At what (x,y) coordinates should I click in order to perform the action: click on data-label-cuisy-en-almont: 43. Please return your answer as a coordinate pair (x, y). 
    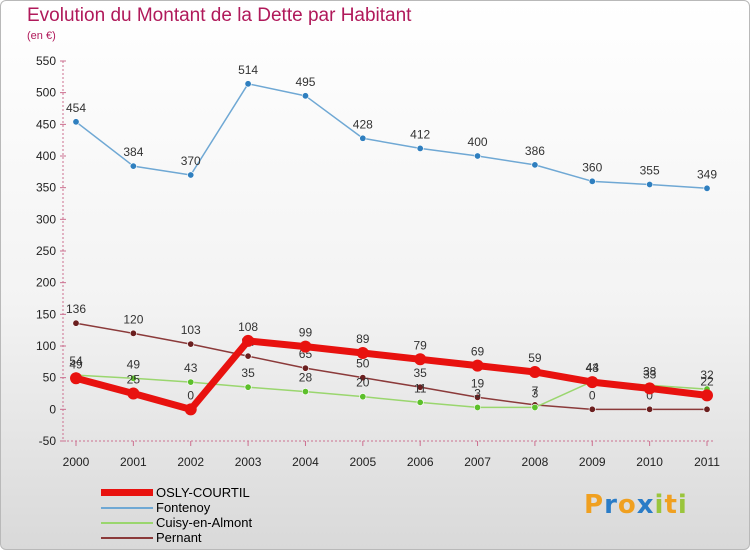
    Looking at the image, I should click on (191, 368).